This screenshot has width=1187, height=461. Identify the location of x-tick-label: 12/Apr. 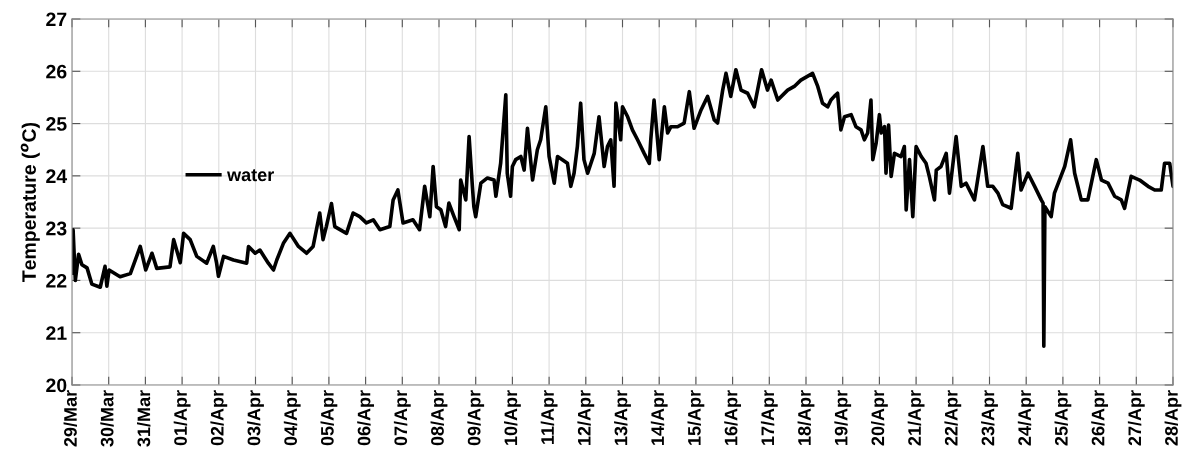
(586, 417).